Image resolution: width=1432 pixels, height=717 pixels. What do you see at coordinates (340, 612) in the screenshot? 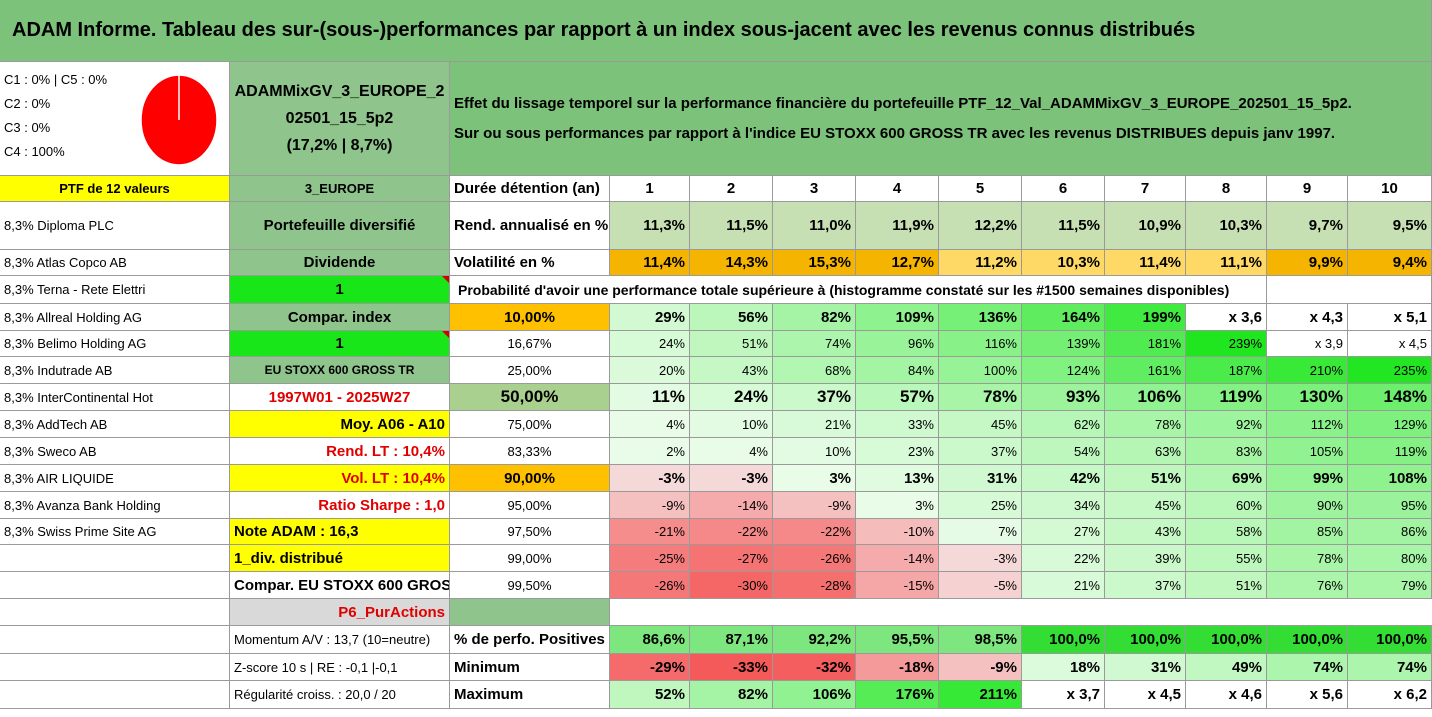
I see `purpose-label: P6_PurActions` at bounding box center [340, 612].